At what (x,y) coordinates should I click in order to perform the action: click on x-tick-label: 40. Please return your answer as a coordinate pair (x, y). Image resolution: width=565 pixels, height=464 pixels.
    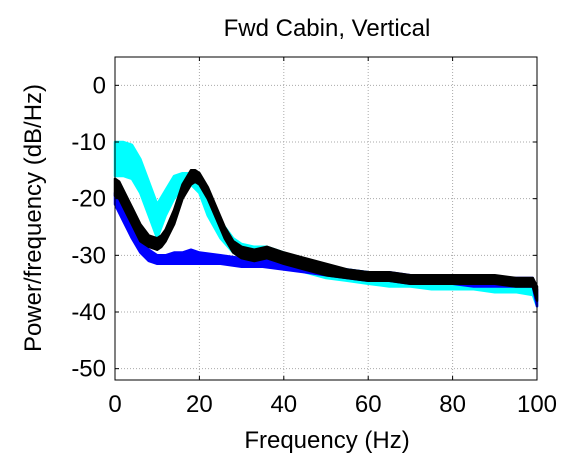
    Looking at the image, I should click on (283, 404).